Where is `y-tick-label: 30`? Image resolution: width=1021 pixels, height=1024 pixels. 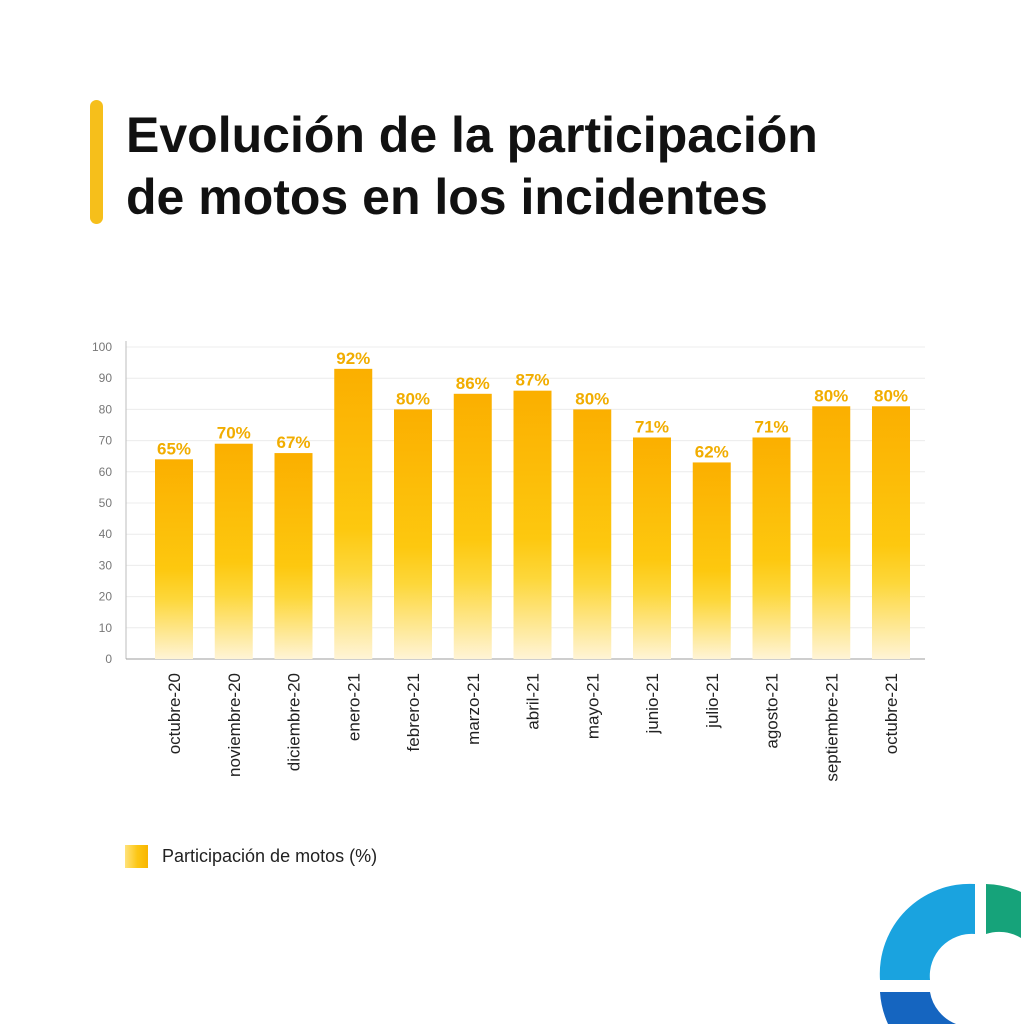 y-tick-label: 30 is located at coordinates (106, 565).